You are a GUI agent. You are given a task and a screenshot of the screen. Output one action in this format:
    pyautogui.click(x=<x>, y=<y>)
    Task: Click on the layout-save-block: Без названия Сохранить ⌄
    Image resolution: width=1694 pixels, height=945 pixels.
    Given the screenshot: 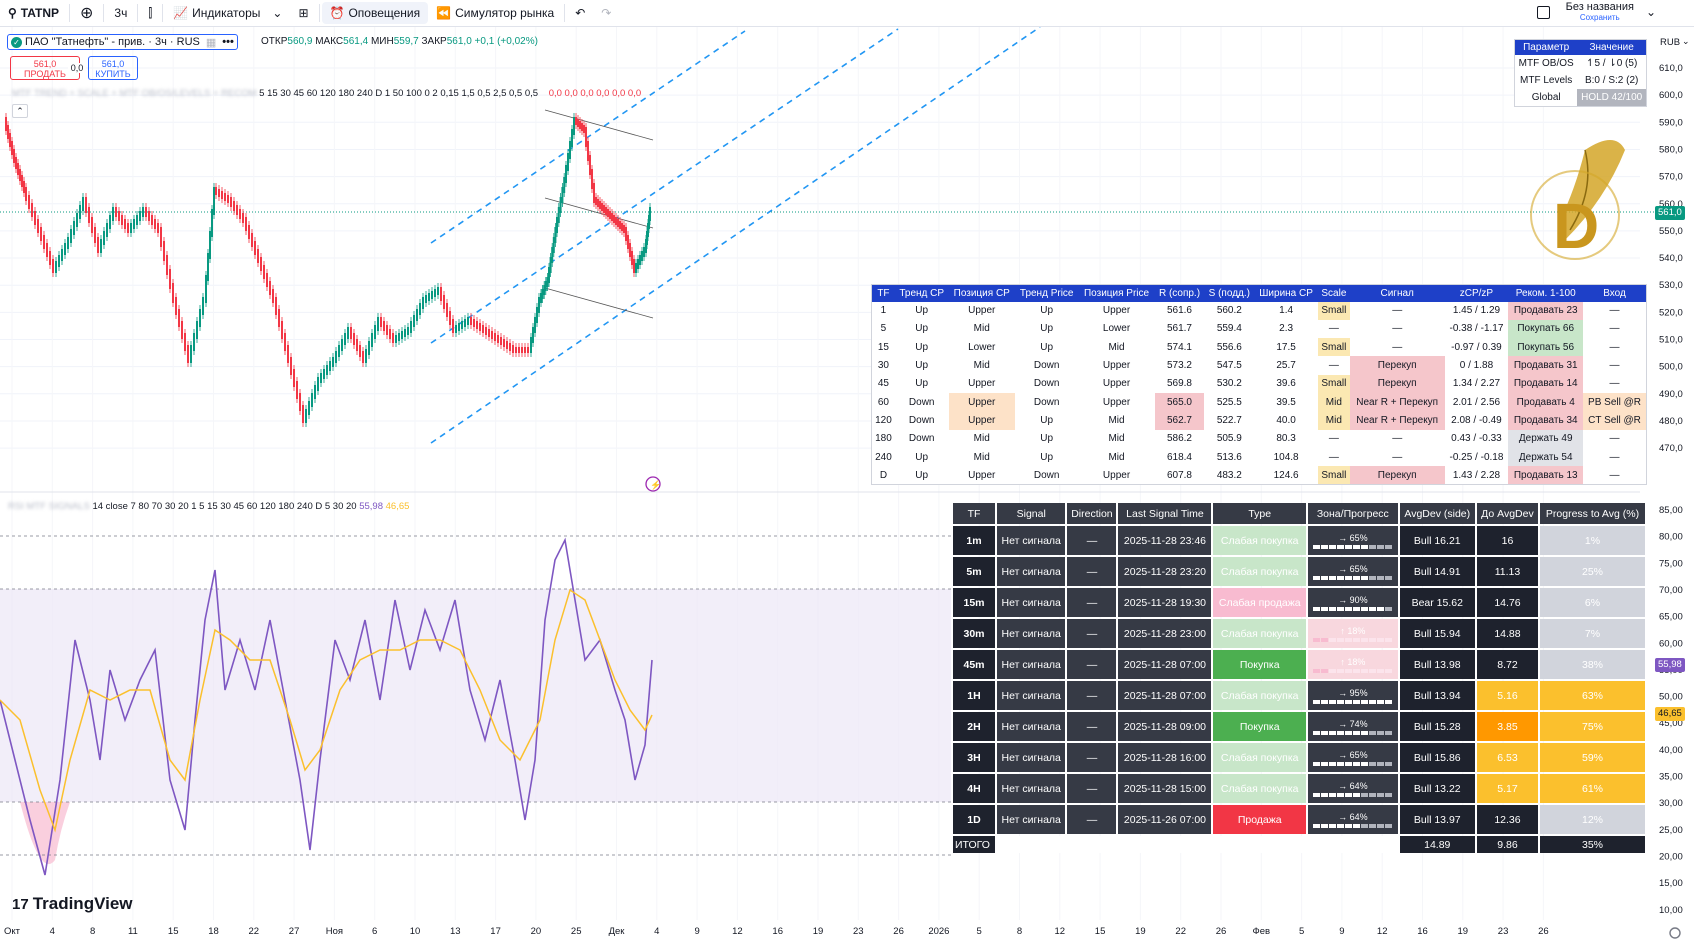 What is the action you would take?
    pyautogui.click(x=1596, y=12)
    